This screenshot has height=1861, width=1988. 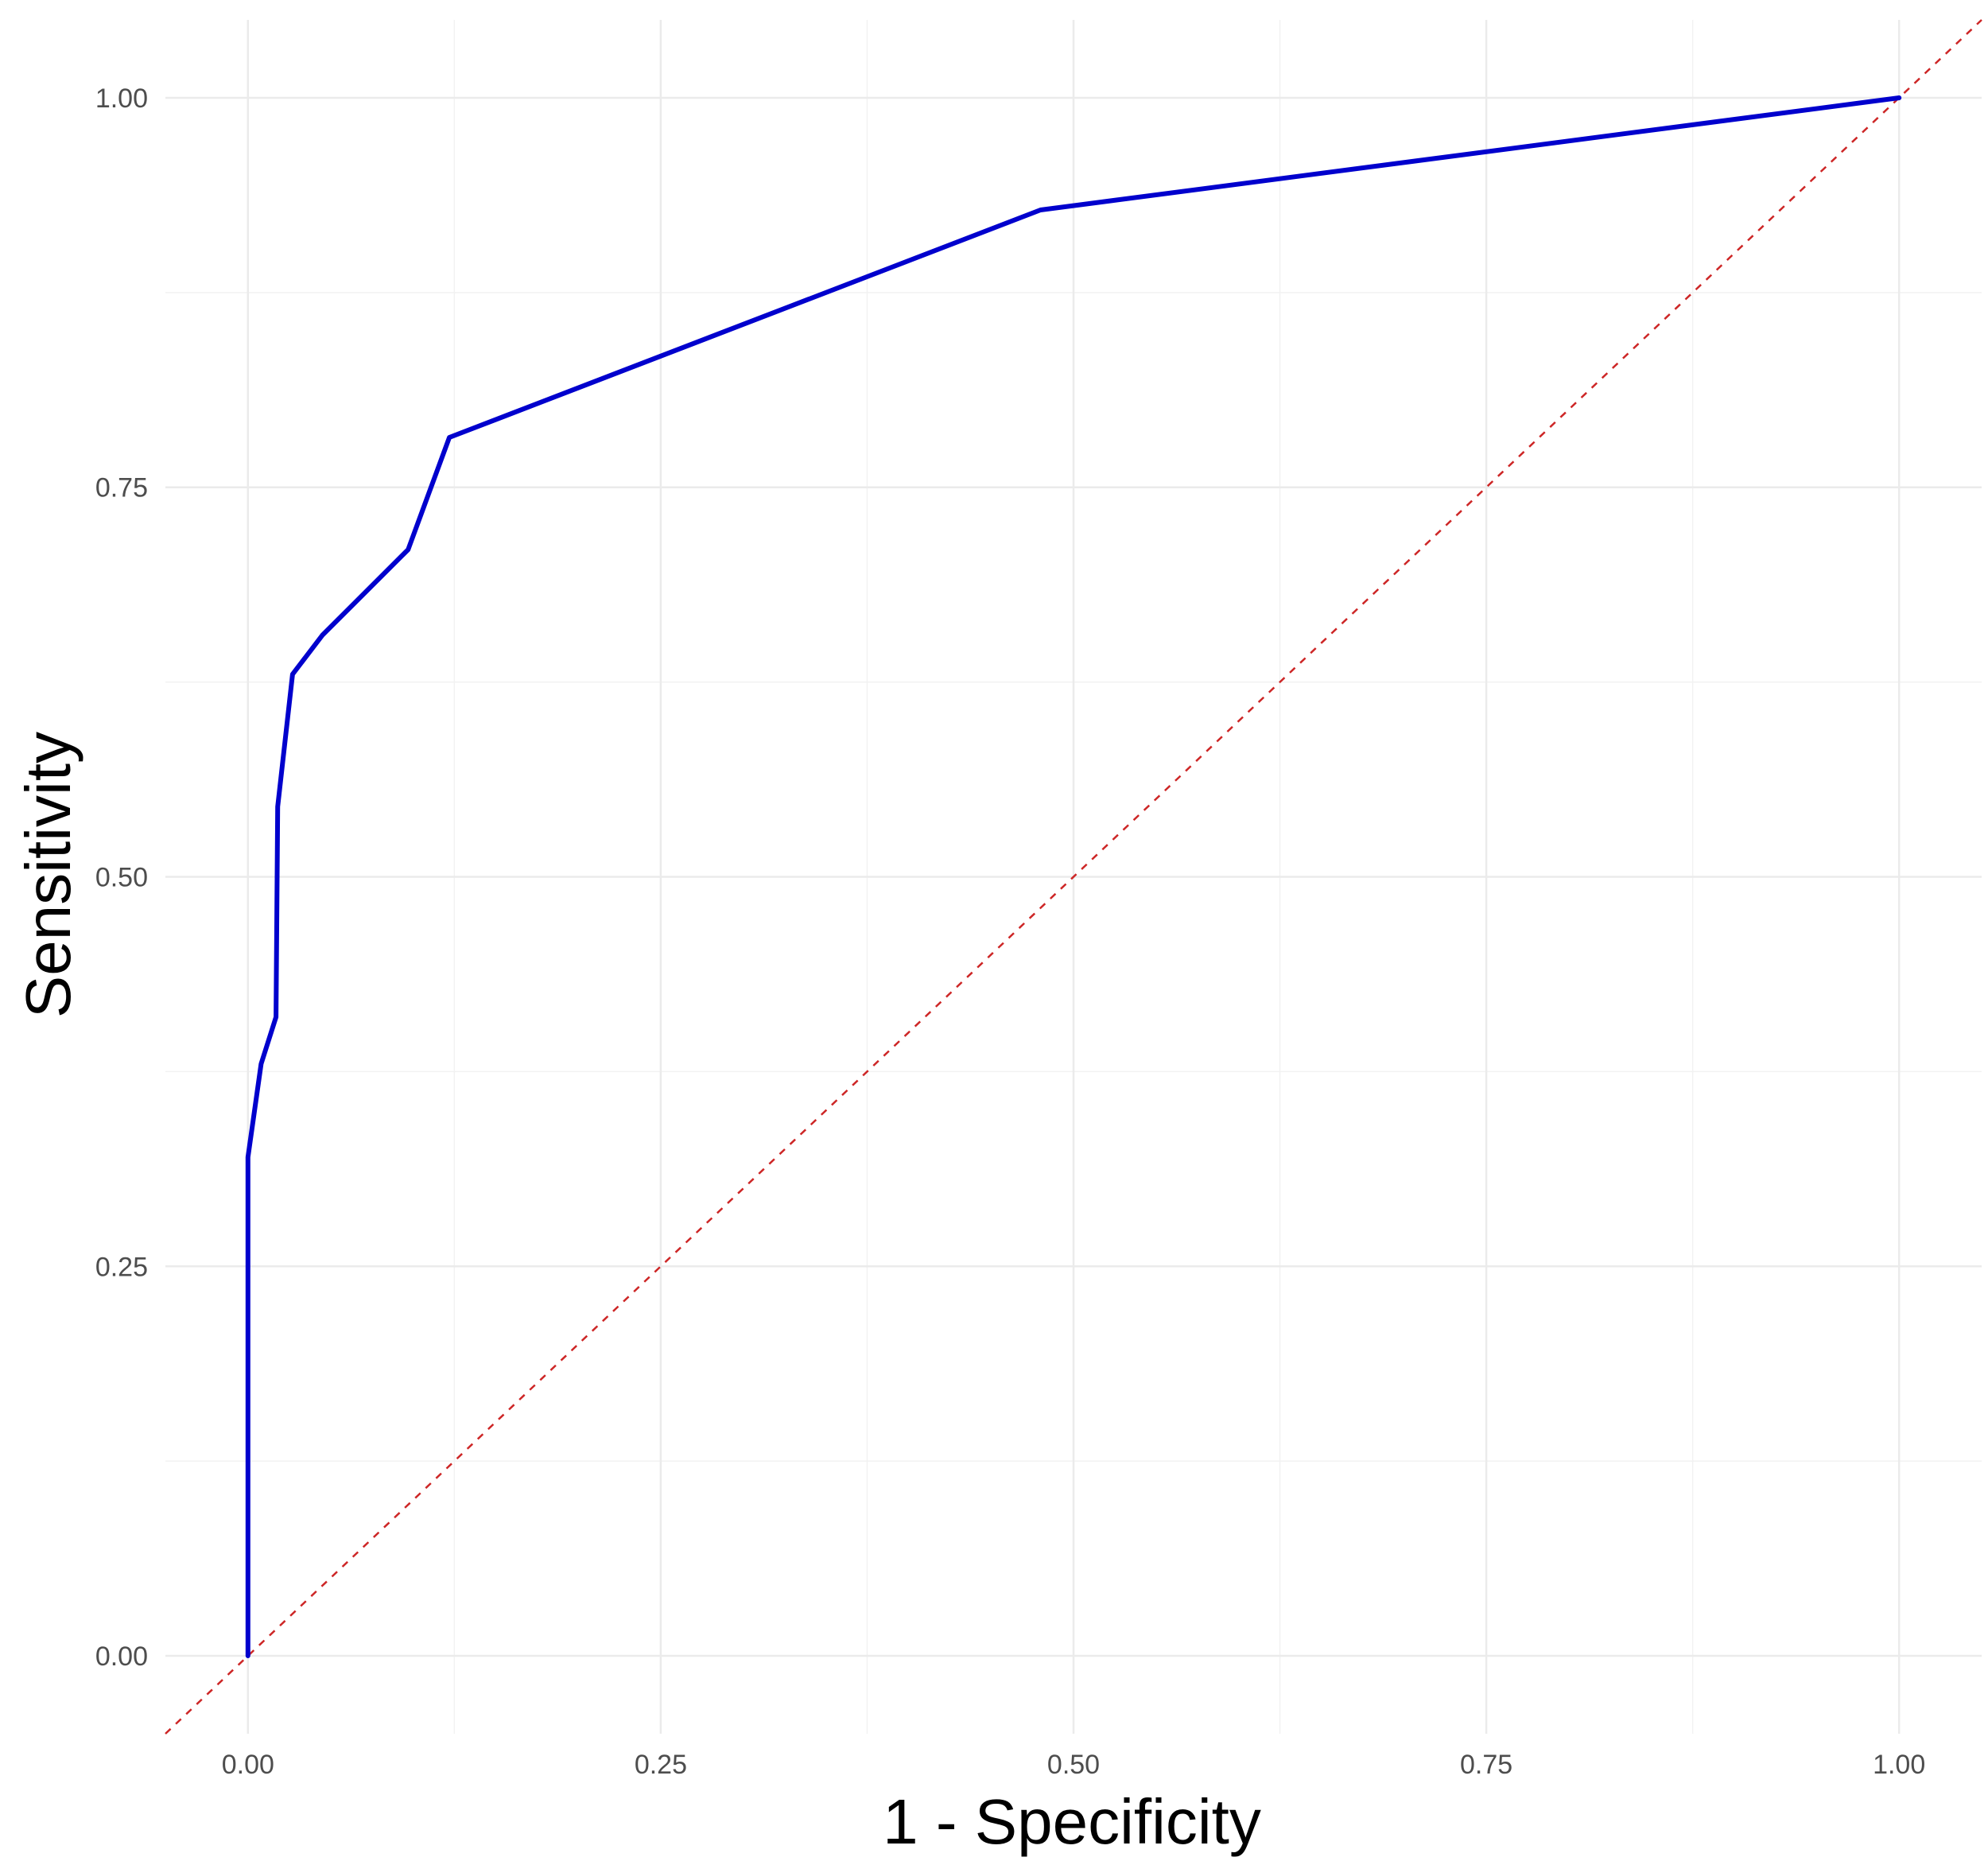 I want to click on y-tick-label: 0.50, so click(x=121, y=878).